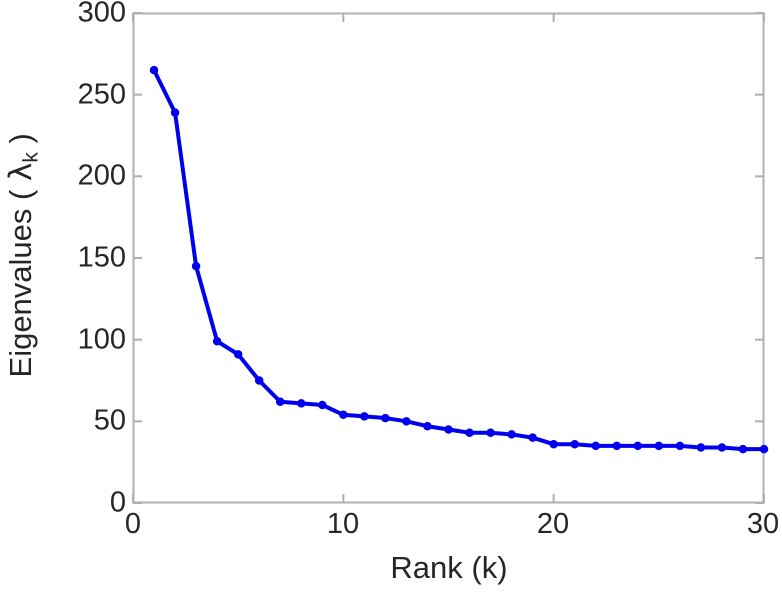 The width and height of the screenshot is (782, 600). Describe the element at coordinates (101, 175) in the screenshot. I see `y-tick-label-200: 200` at that location.